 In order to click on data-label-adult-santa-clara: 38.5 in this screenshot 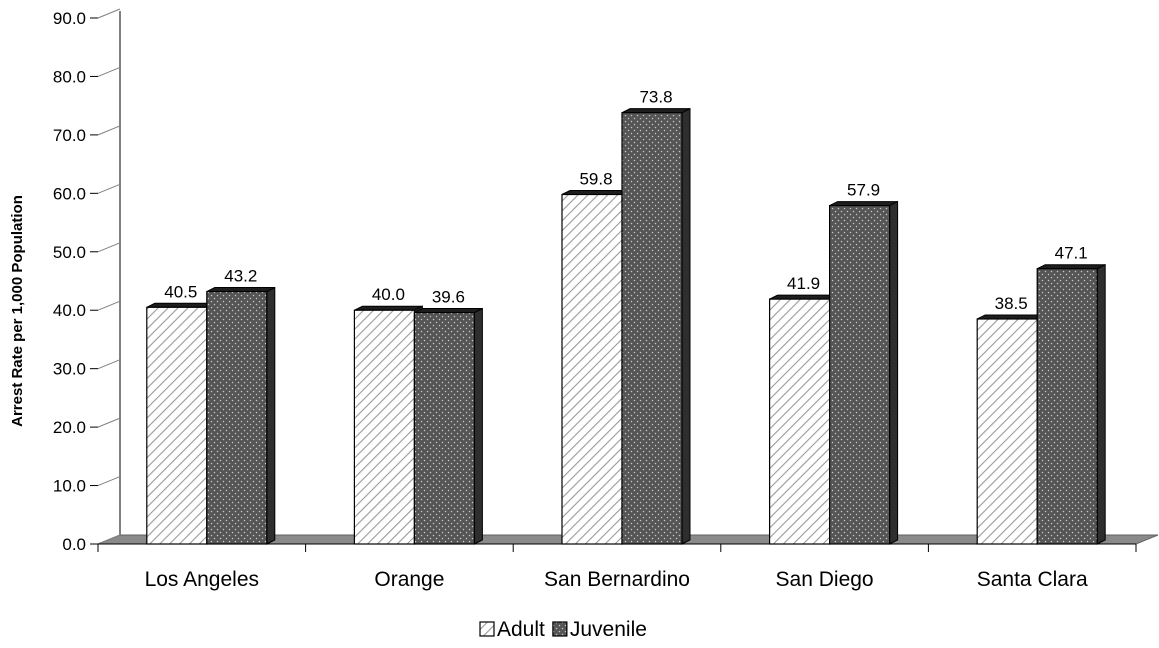, I will do `click(1011, 303)`.